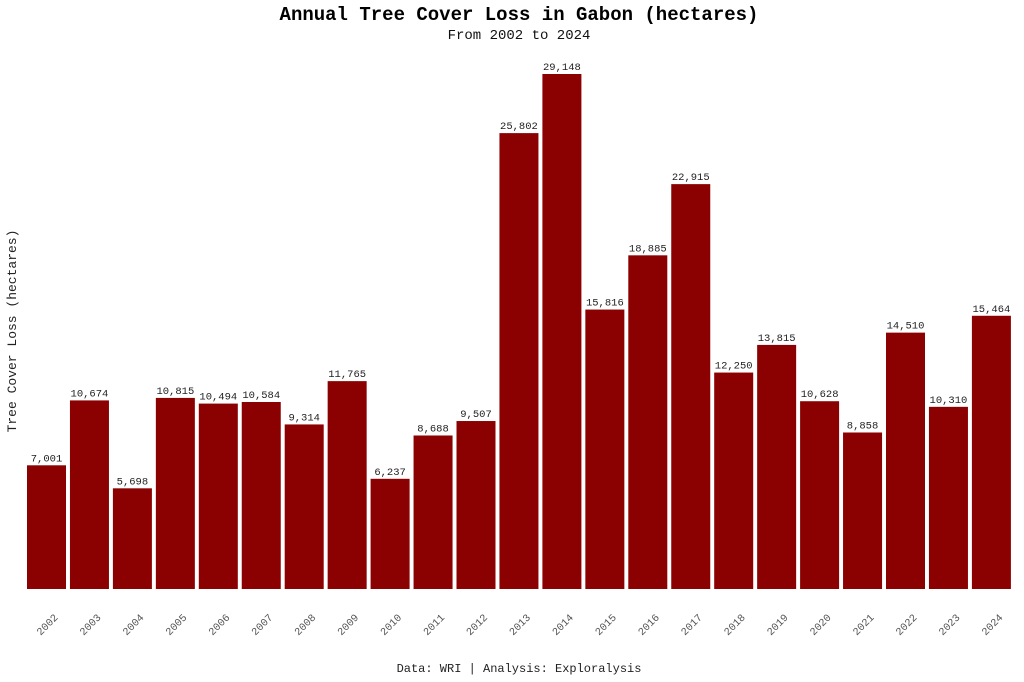  I want to click on y-axis-label: Tree Cover Loss (hectares), so click(12, 331).